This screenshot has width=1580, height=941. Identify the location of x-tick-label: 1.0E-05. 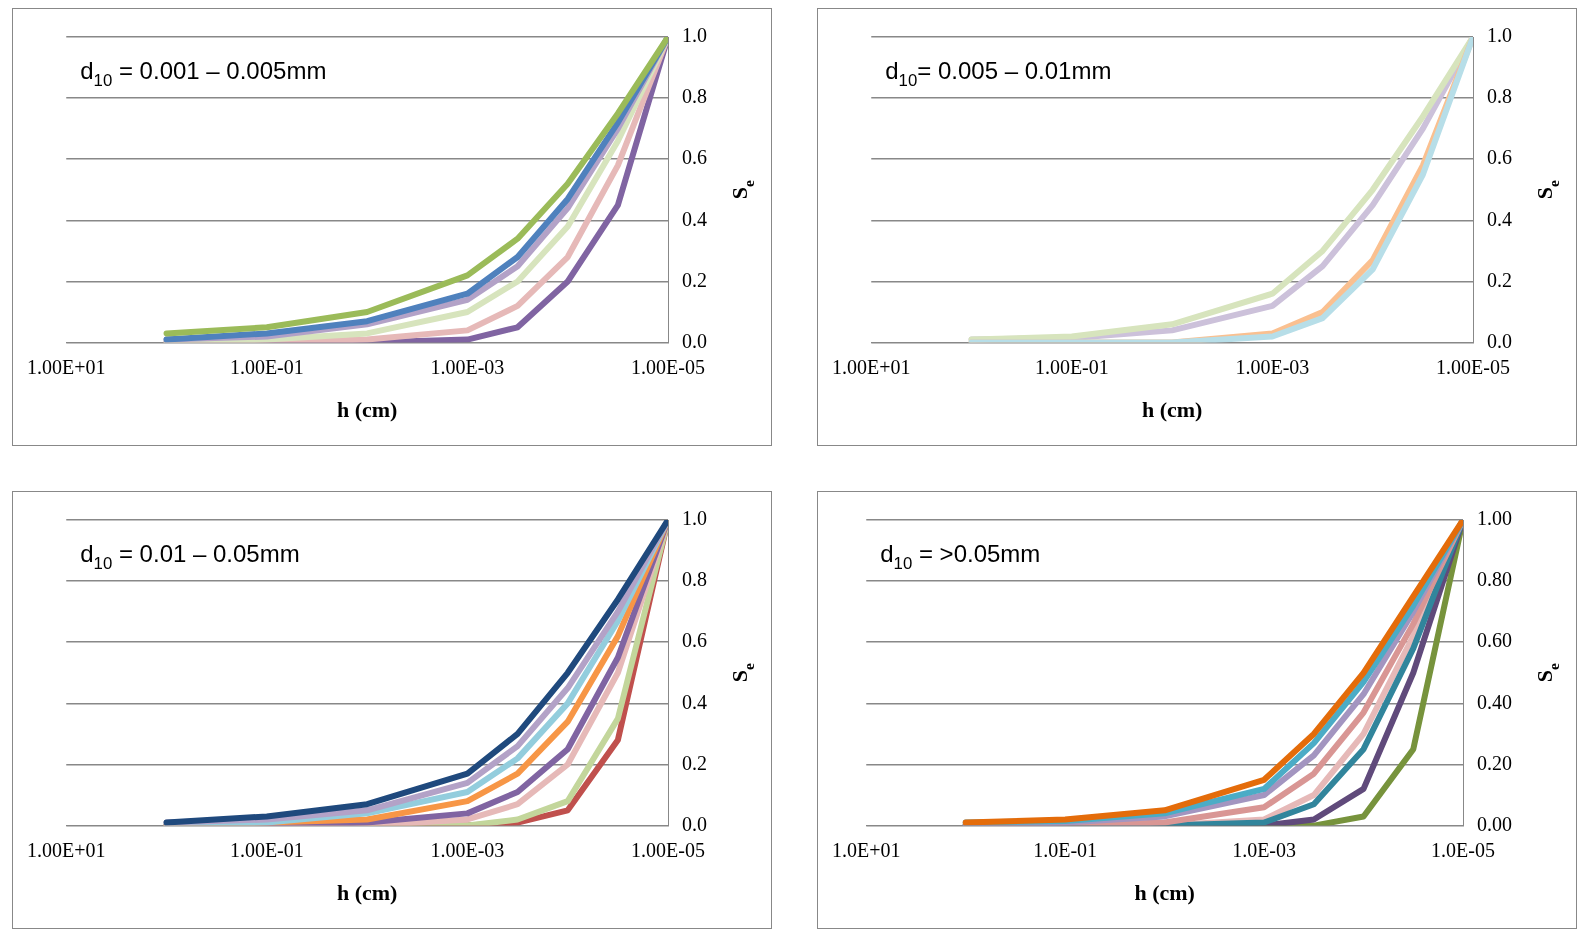
(1463, 849).